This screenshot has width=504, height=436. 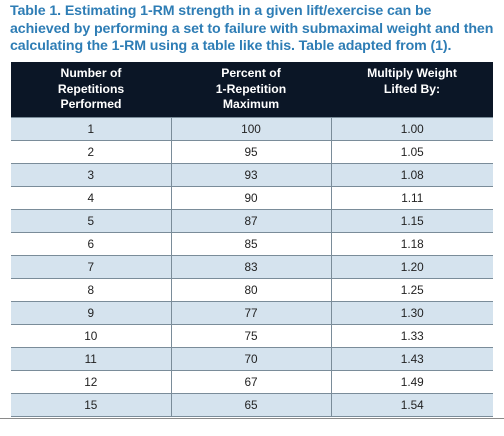 I want to click on reps-cell: 12, so click(x=91, y=382).